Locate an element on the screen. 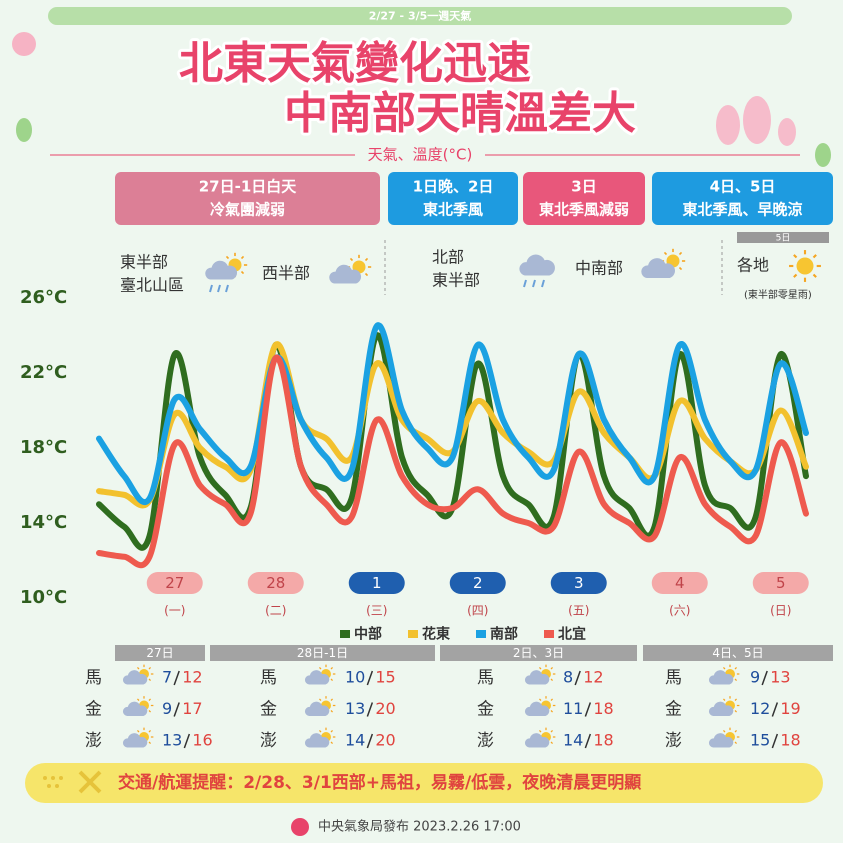 Image resolution: width=843 pixels, height=843 pixels. temp-high: 20 is located at coordinates (385, 740).